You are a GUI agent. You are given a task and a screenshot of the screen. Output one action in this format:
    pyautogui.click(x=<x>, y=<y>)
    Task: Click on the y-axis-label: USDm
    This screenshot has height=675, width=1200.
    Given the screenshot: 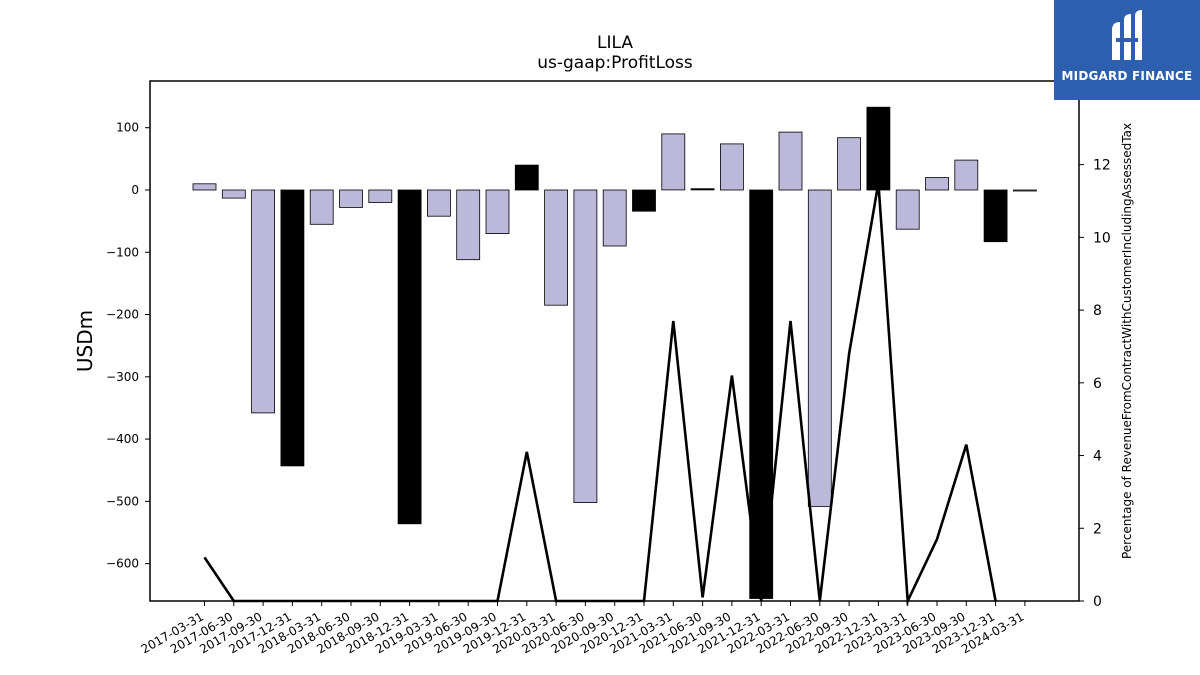 What is the action you would take?
    pyautogui.click(x=85, y=341)
    